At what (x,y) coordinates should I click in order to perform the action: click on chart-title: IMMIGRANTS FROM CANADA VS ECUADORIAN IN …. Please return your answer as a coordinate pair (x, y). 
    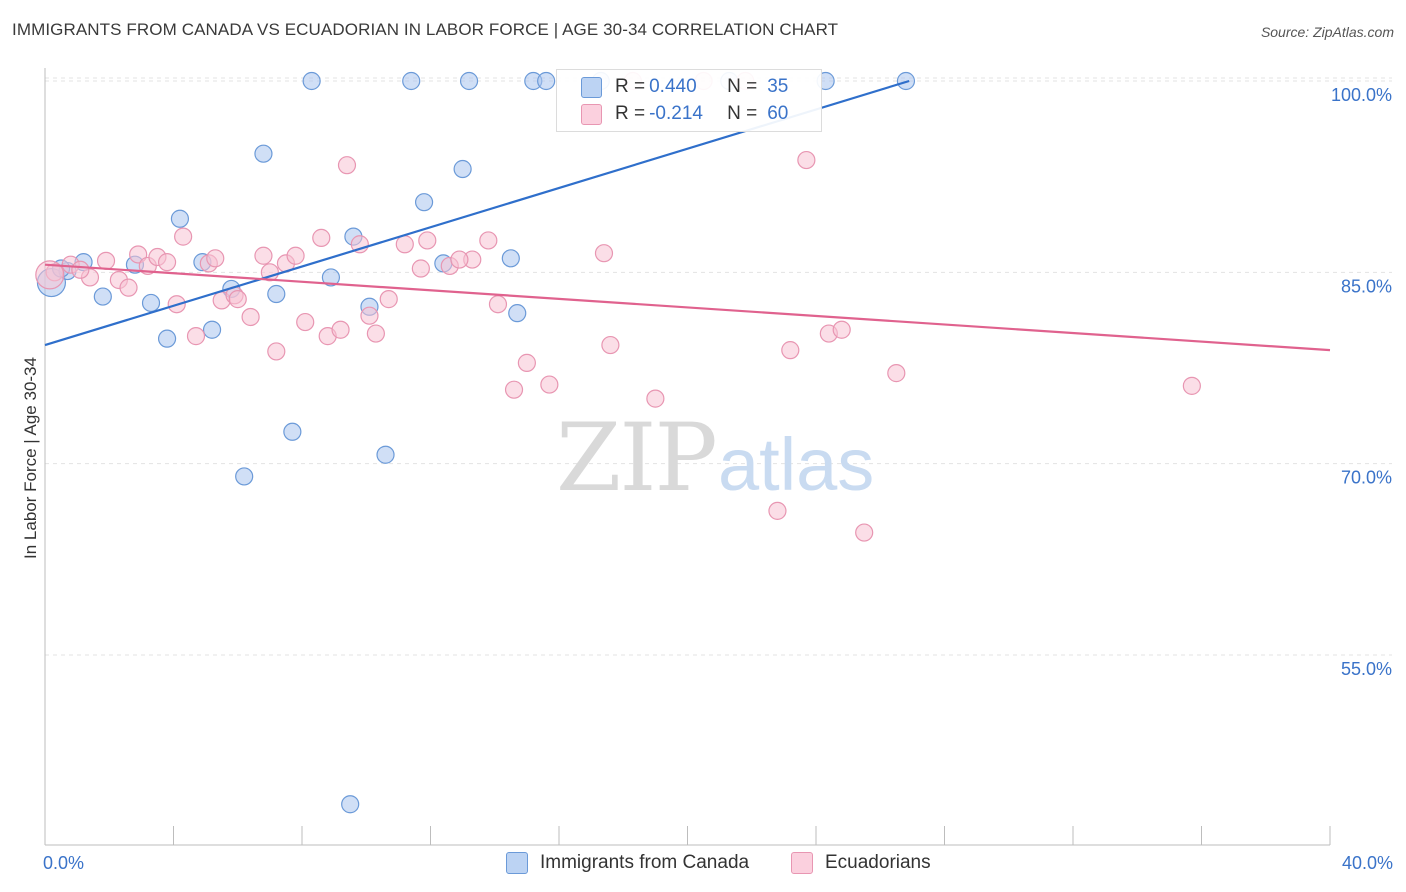
    Looking at the image, I should click on (425, 29).